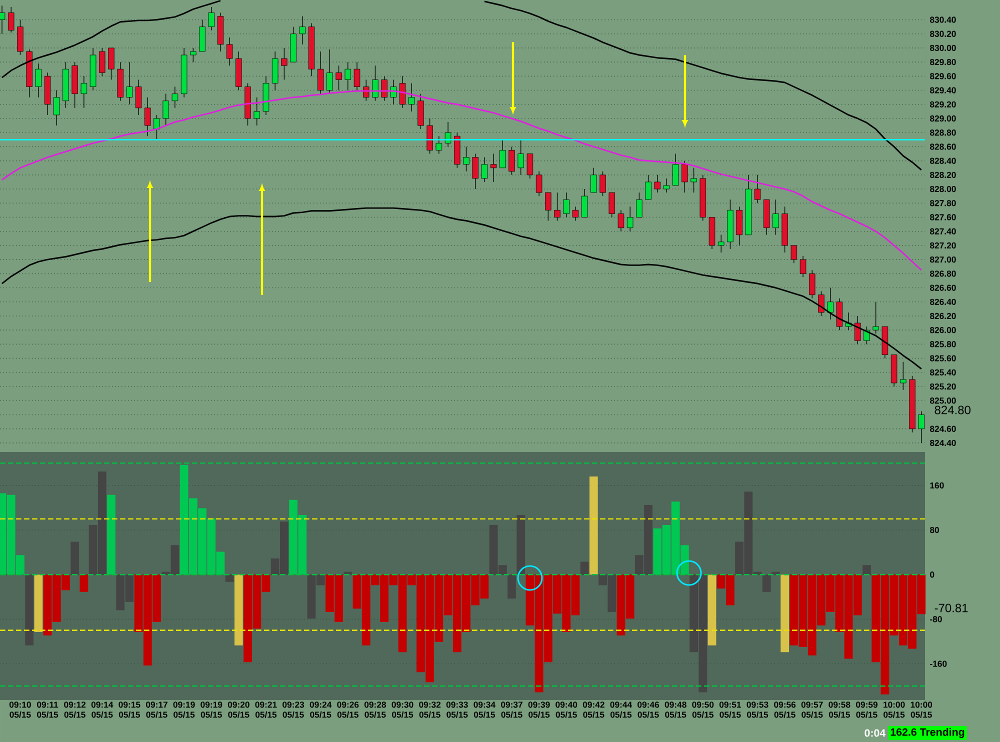 The width and height of the screenshot is (1000, 742). I want to click on x-tick-label: 09:37 05/15, so click(511, 710).